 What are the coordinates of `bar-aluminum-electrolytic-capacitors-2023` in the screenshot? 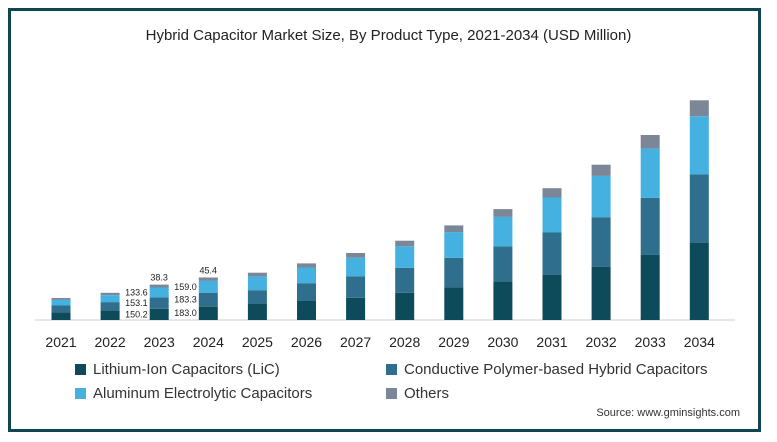 It's located at (159, 292).